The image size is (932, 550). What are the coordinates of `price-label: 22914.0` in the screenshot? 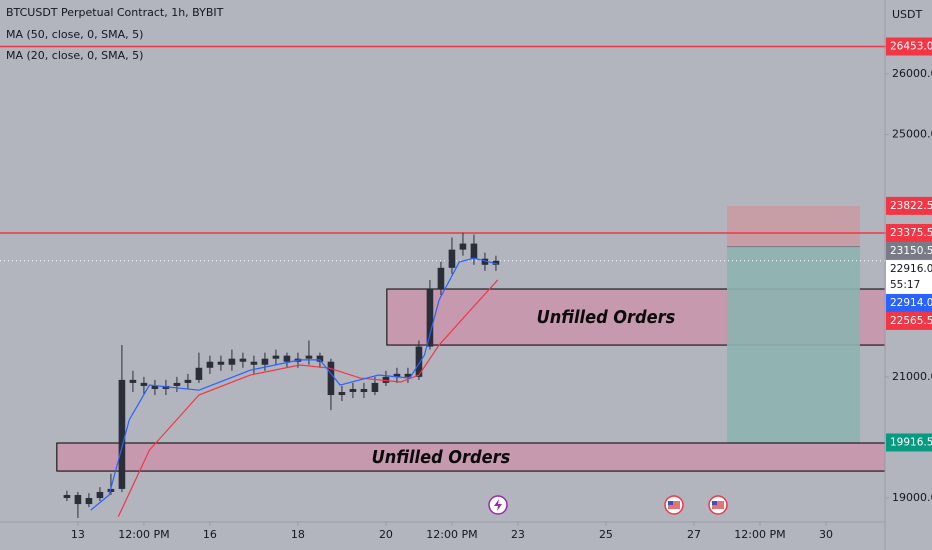 It's located at (911, 303).